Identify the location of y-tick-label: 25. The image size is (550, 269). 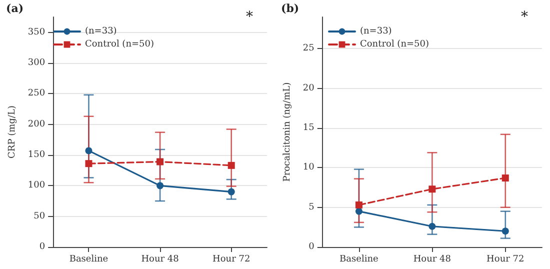
(308, 49).